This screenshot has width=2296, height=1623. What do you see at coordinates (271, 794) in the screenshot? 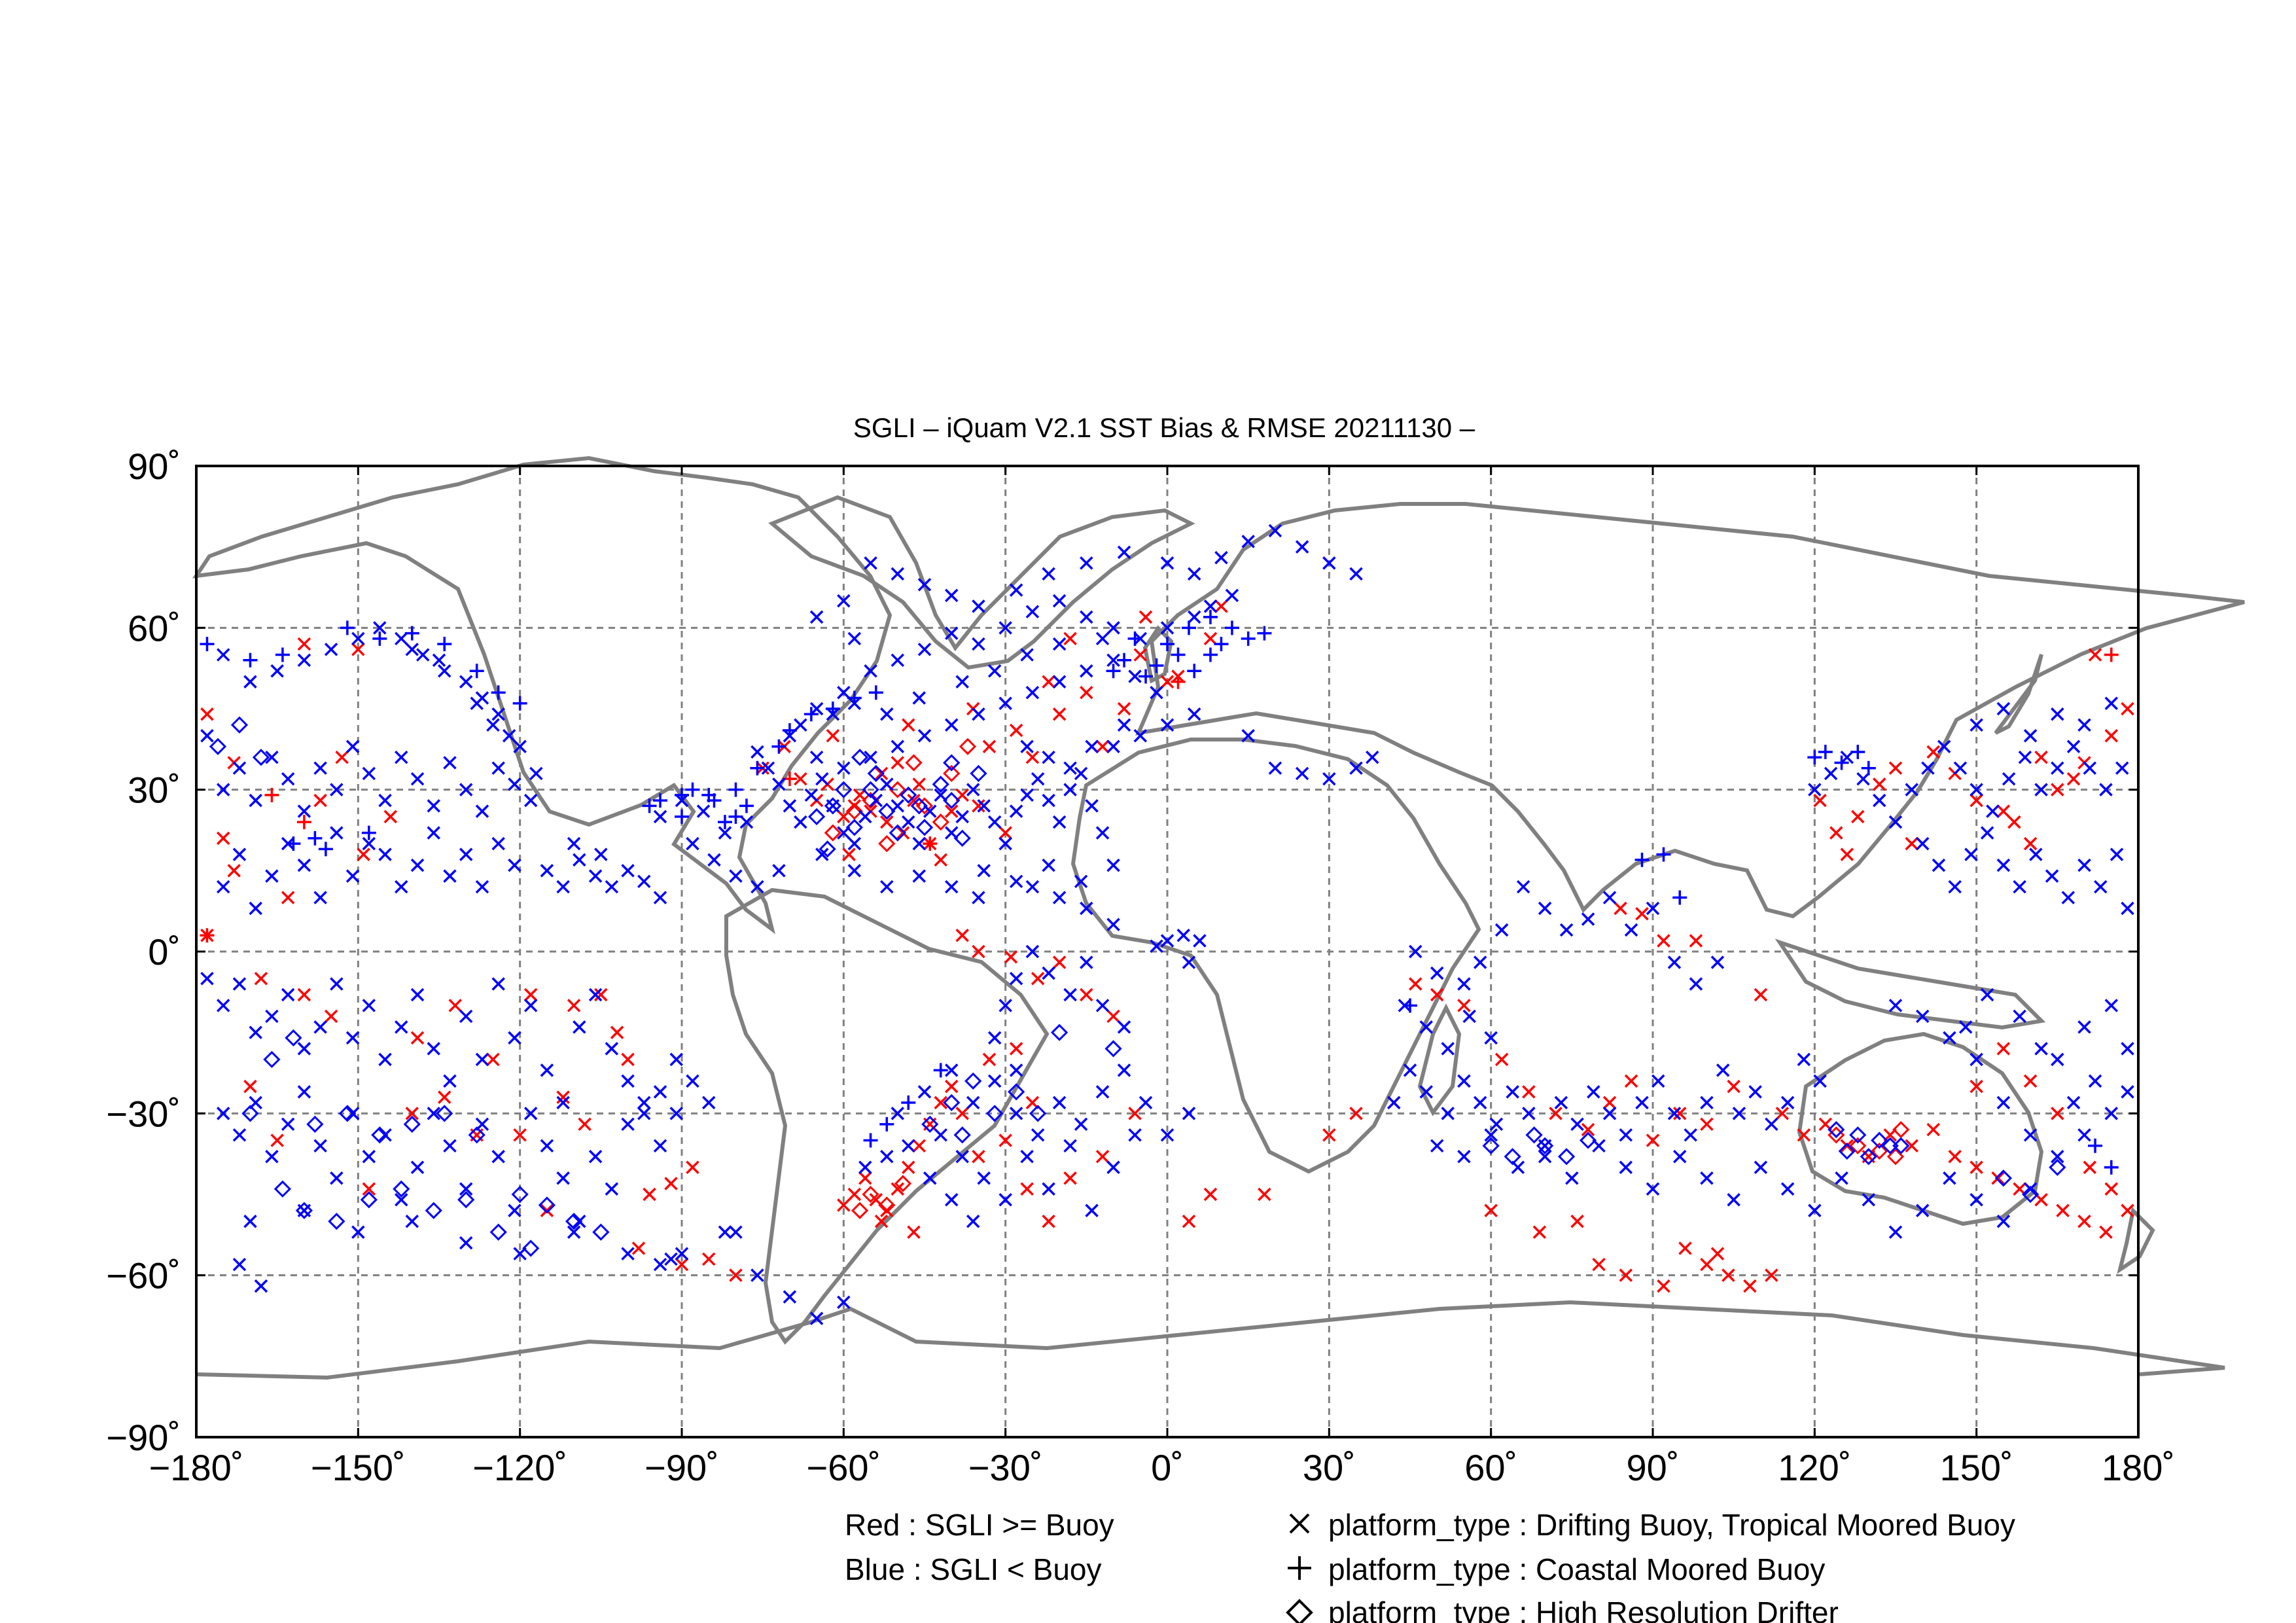
I see `data-point-red-plus` at bounding box center [271, 794].